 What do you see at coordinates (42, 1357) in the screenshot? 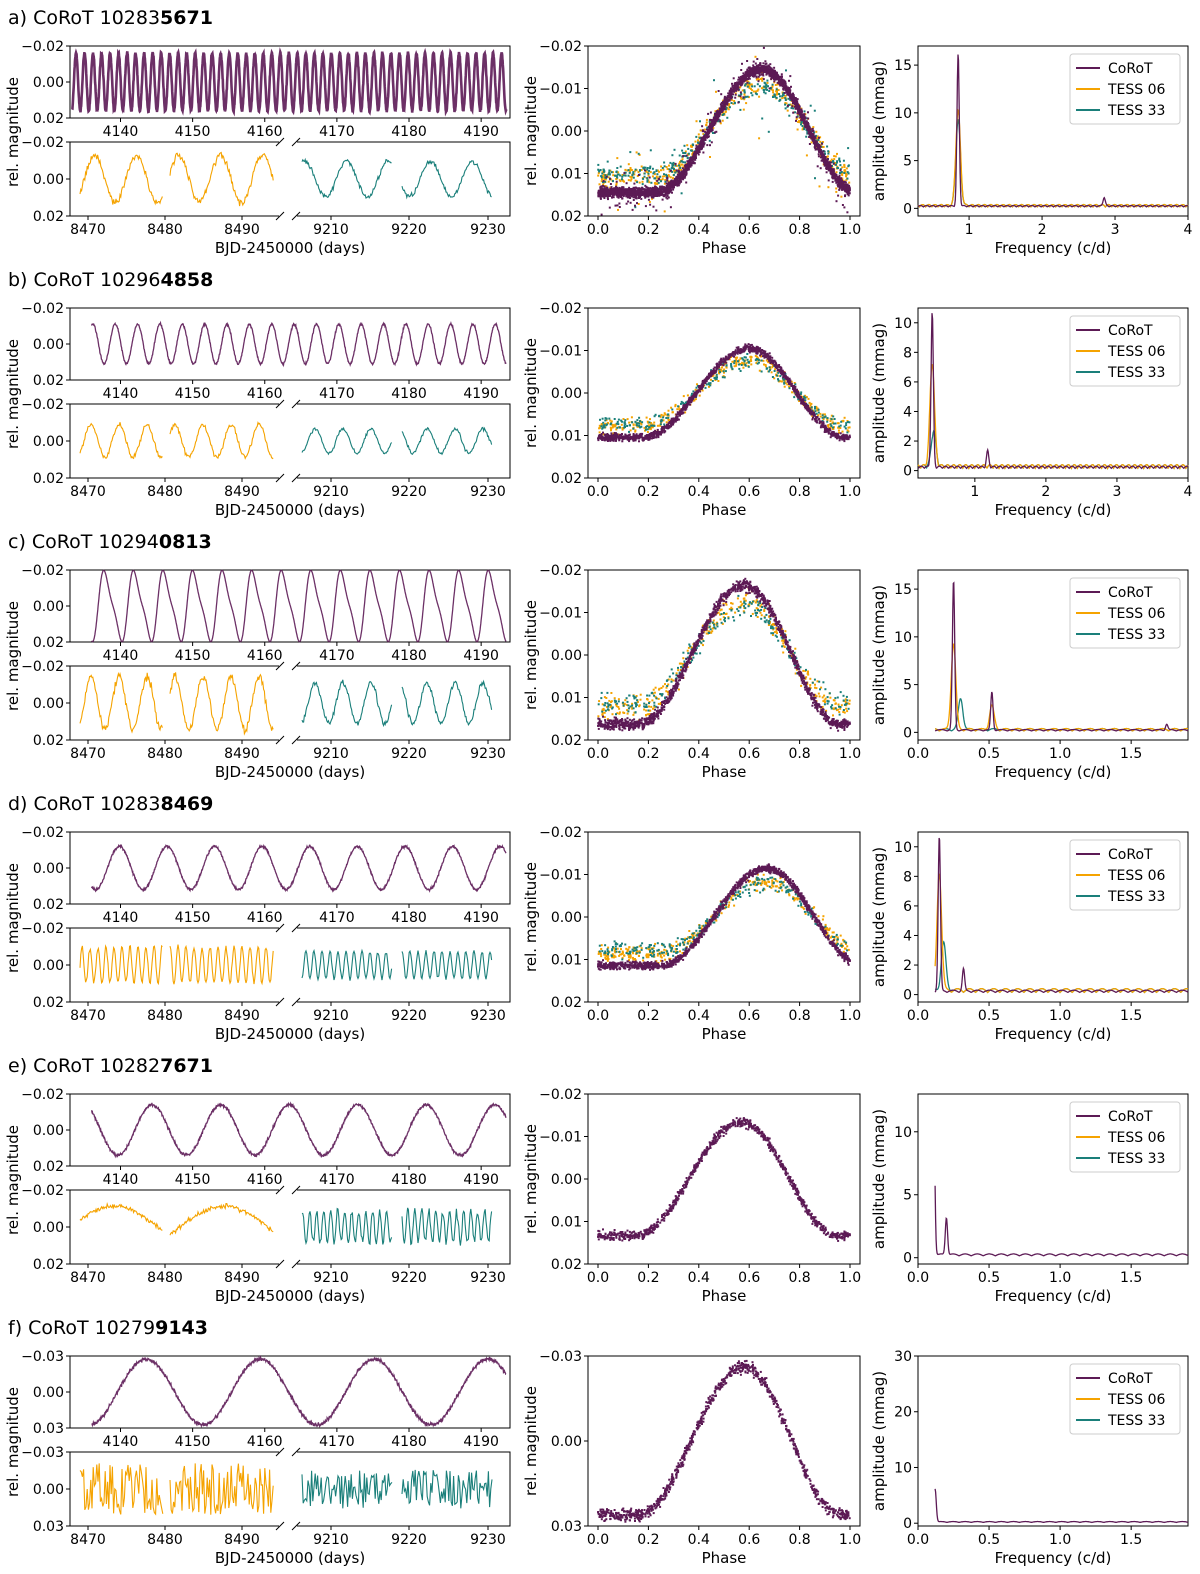
I see `corot-lc-ytick-label: −0.03` at bounding box center [42, 1357].